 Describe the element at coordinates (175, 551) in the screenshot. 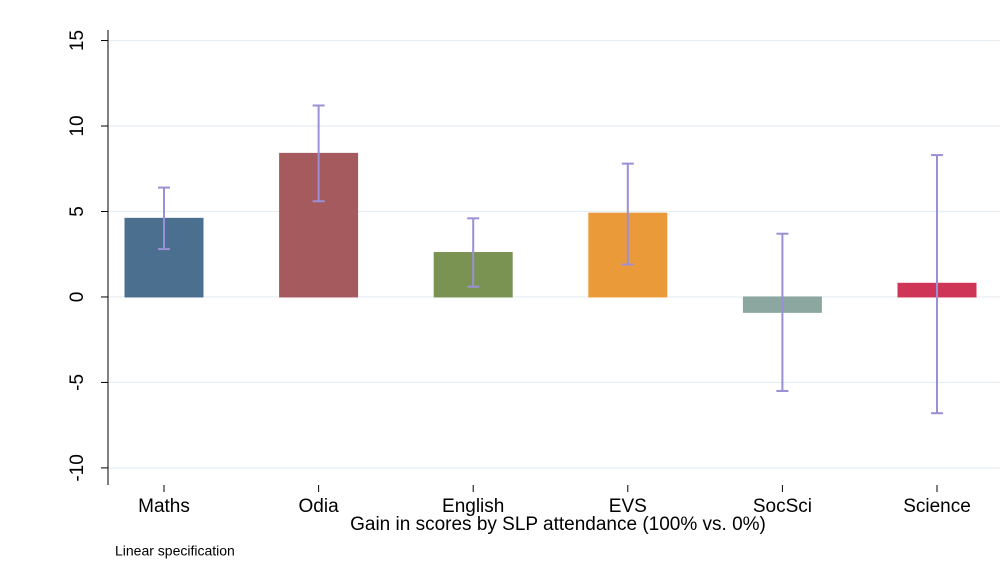

I see `note: Linear specification` at that location.